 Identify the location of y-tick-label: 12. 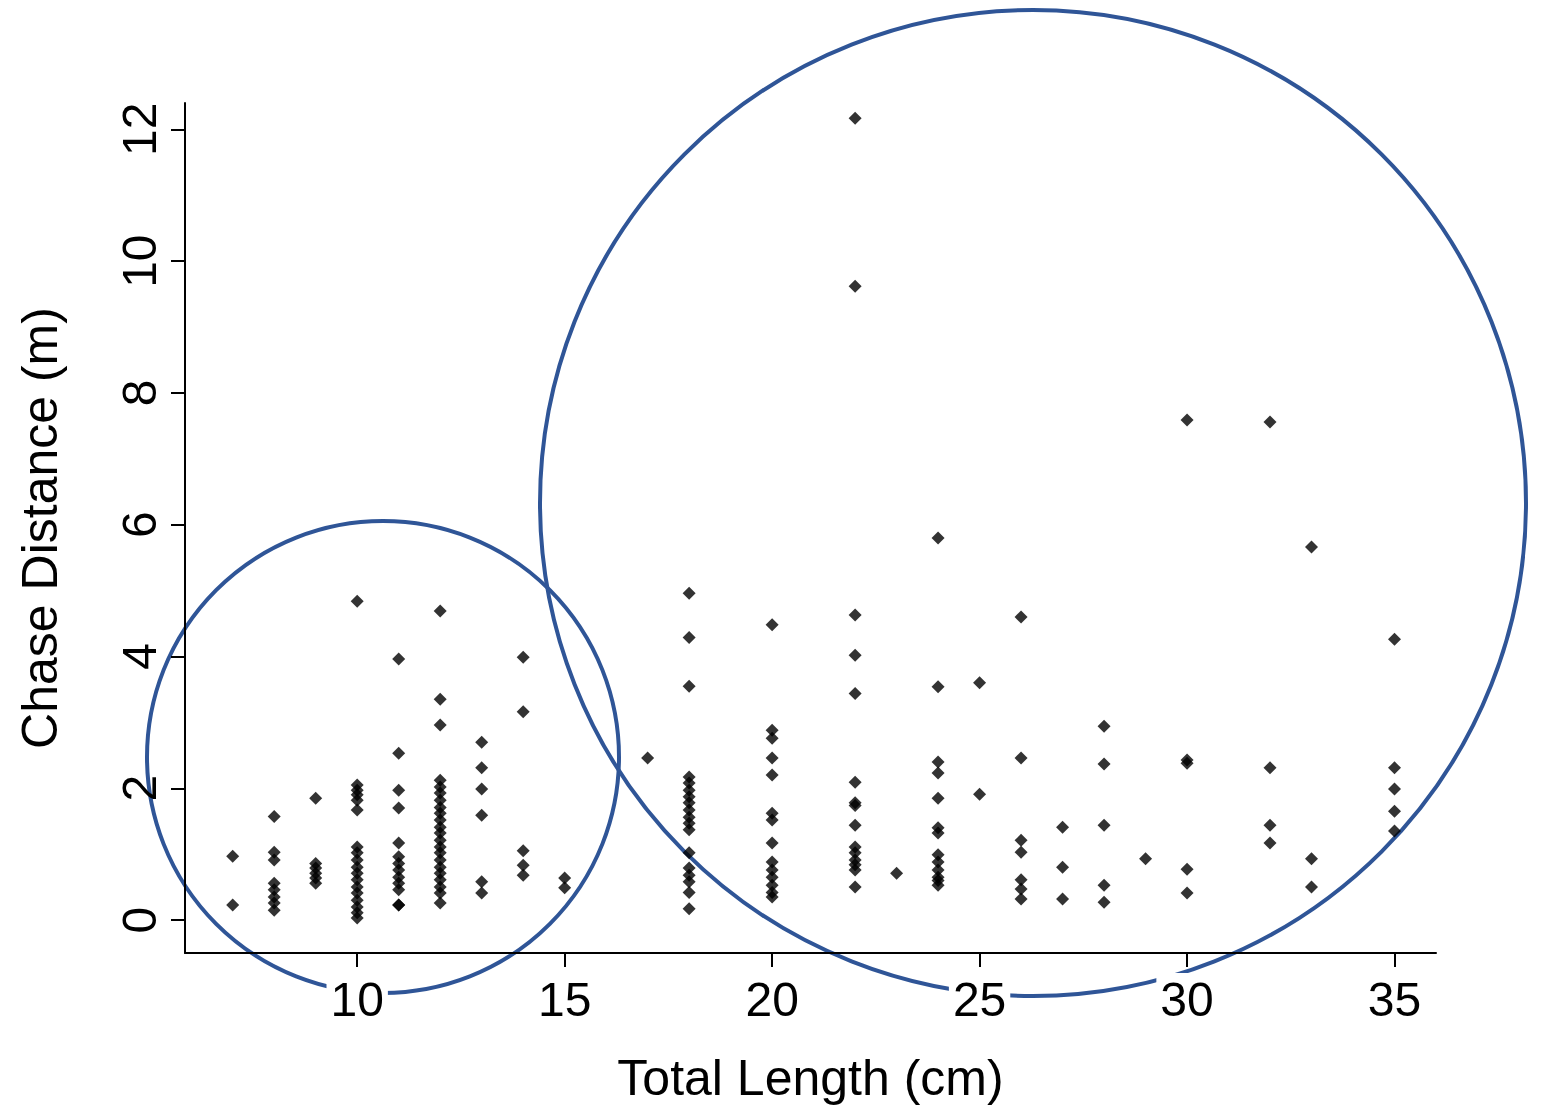
(139, 129).